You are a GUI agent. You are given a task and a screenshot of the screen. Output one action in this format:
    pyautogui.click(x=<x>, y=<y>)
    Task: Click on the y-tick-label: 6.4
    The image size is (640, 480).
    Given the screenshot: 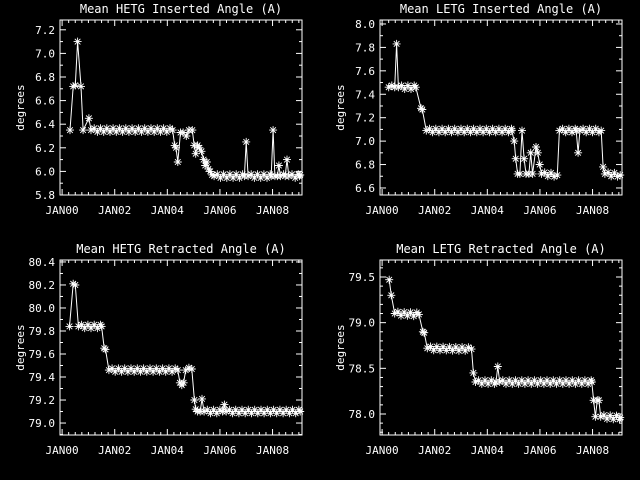 What is the action you would take?
    pyautogui.click(x=45, y=124)
    